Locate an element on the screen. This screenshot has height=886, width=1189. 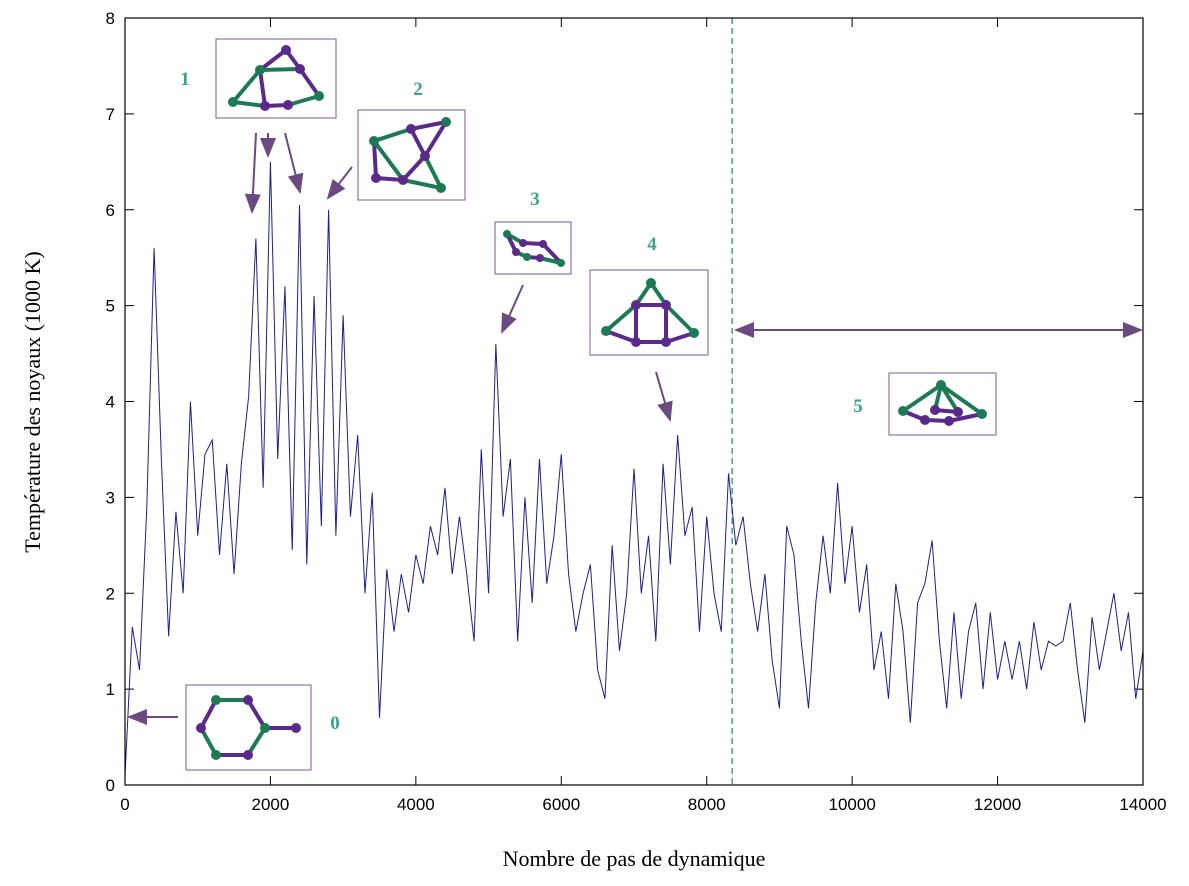
y-tick-label: 4 is located at coordinates (110, 402).